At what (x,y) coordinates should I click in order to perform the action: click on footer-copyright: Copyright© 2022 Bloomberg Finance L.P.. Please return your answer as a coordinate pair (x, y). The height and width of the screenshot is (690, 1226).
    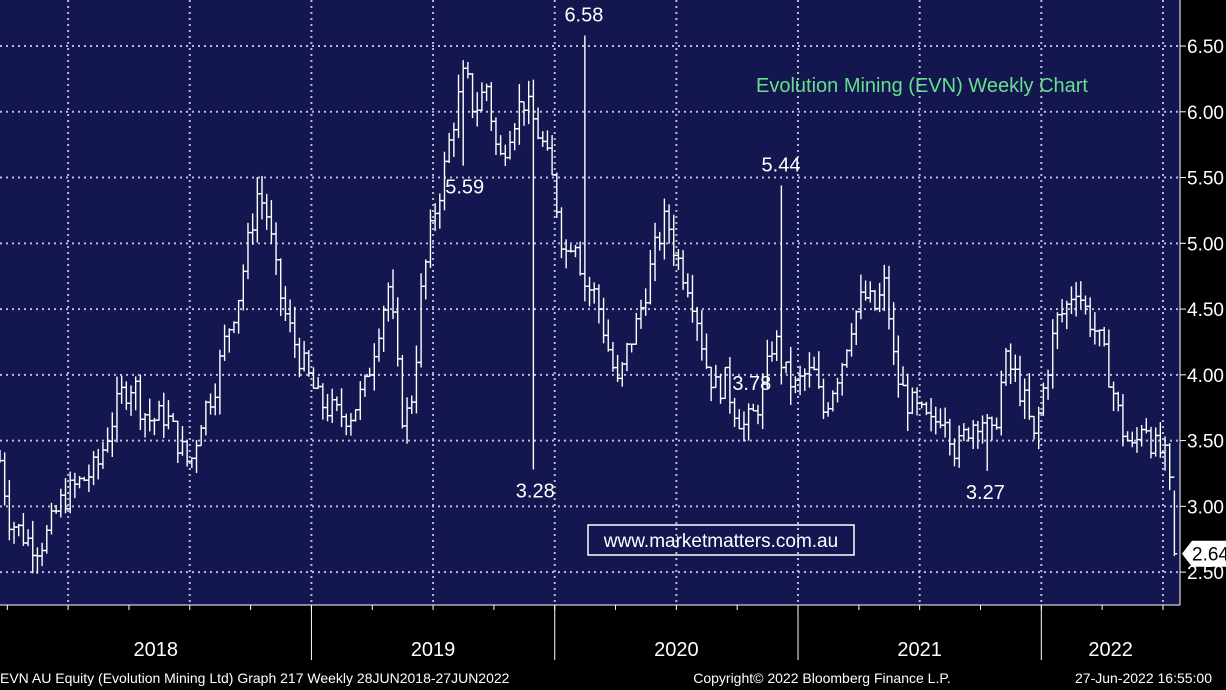
    Looking at the image, I should click on (822, 678).